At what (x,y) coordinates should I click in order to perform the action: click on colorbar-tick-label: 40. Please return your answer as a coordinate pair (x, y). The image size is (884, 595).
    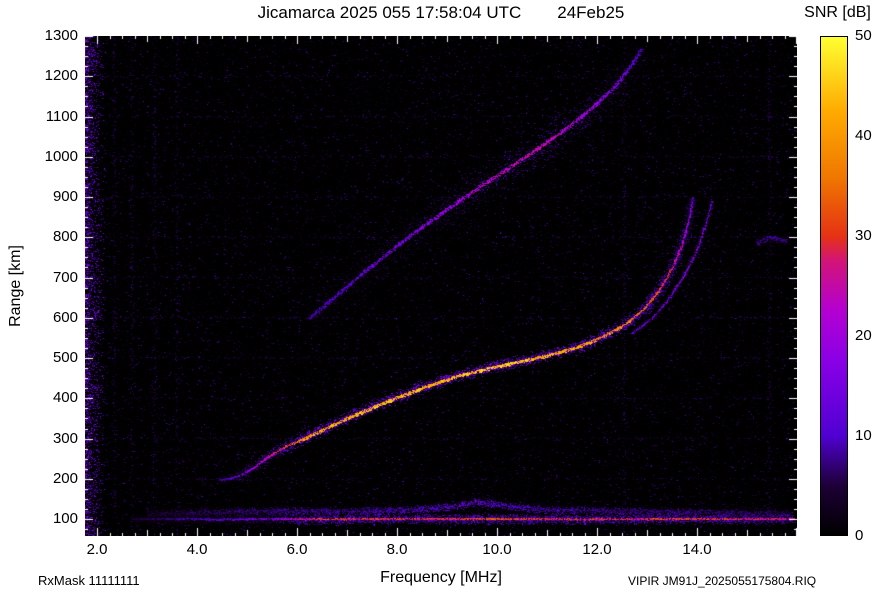
    Looking at the image, I should click on (863, 135).